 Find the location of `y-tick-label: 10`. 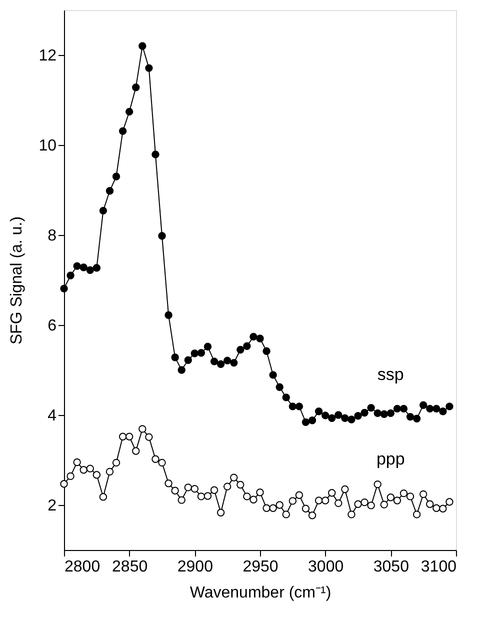

y-tick-label: 10 is located at coordinates (47, 146).